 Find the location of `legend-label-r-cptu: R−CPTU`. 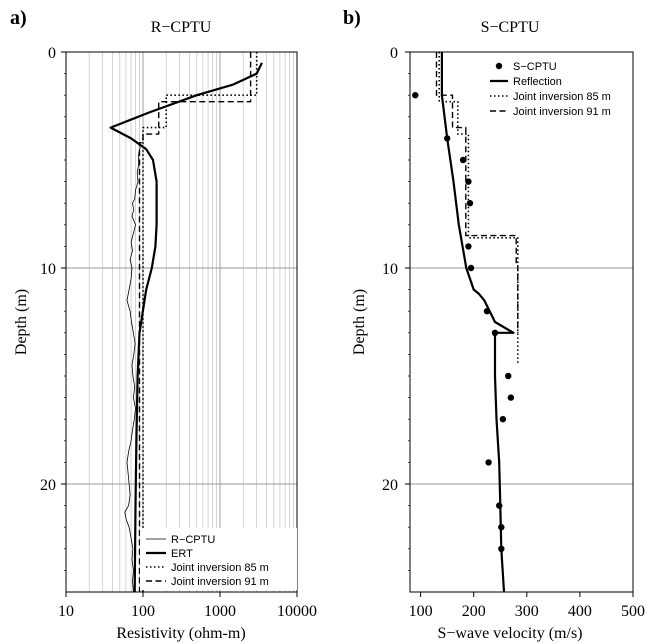

legend-label-r-cptu: R−CPTU is located at coordinates (193, 540).